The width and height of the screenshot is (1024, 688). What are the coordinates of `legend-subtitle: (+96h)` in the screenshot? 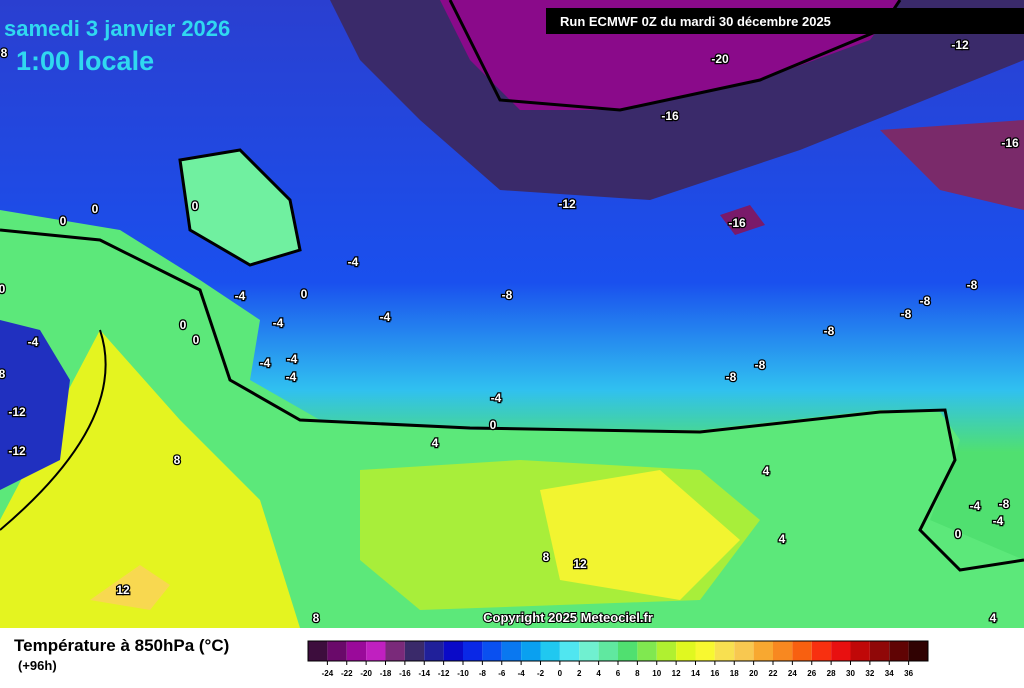 It's located at (37, 665).